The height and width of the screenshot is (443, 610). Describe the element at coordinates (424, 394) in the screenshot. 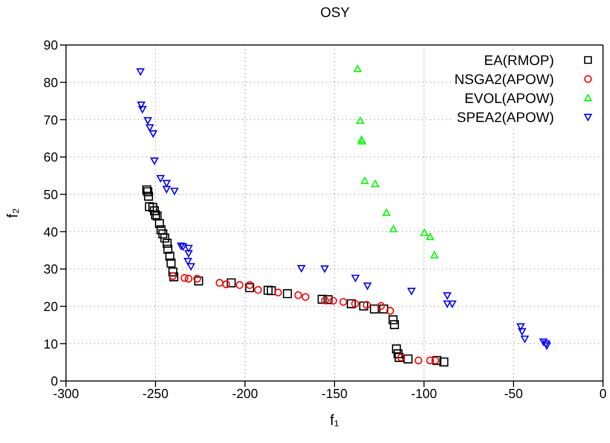

I see `x-tick-label: -100` at that location.